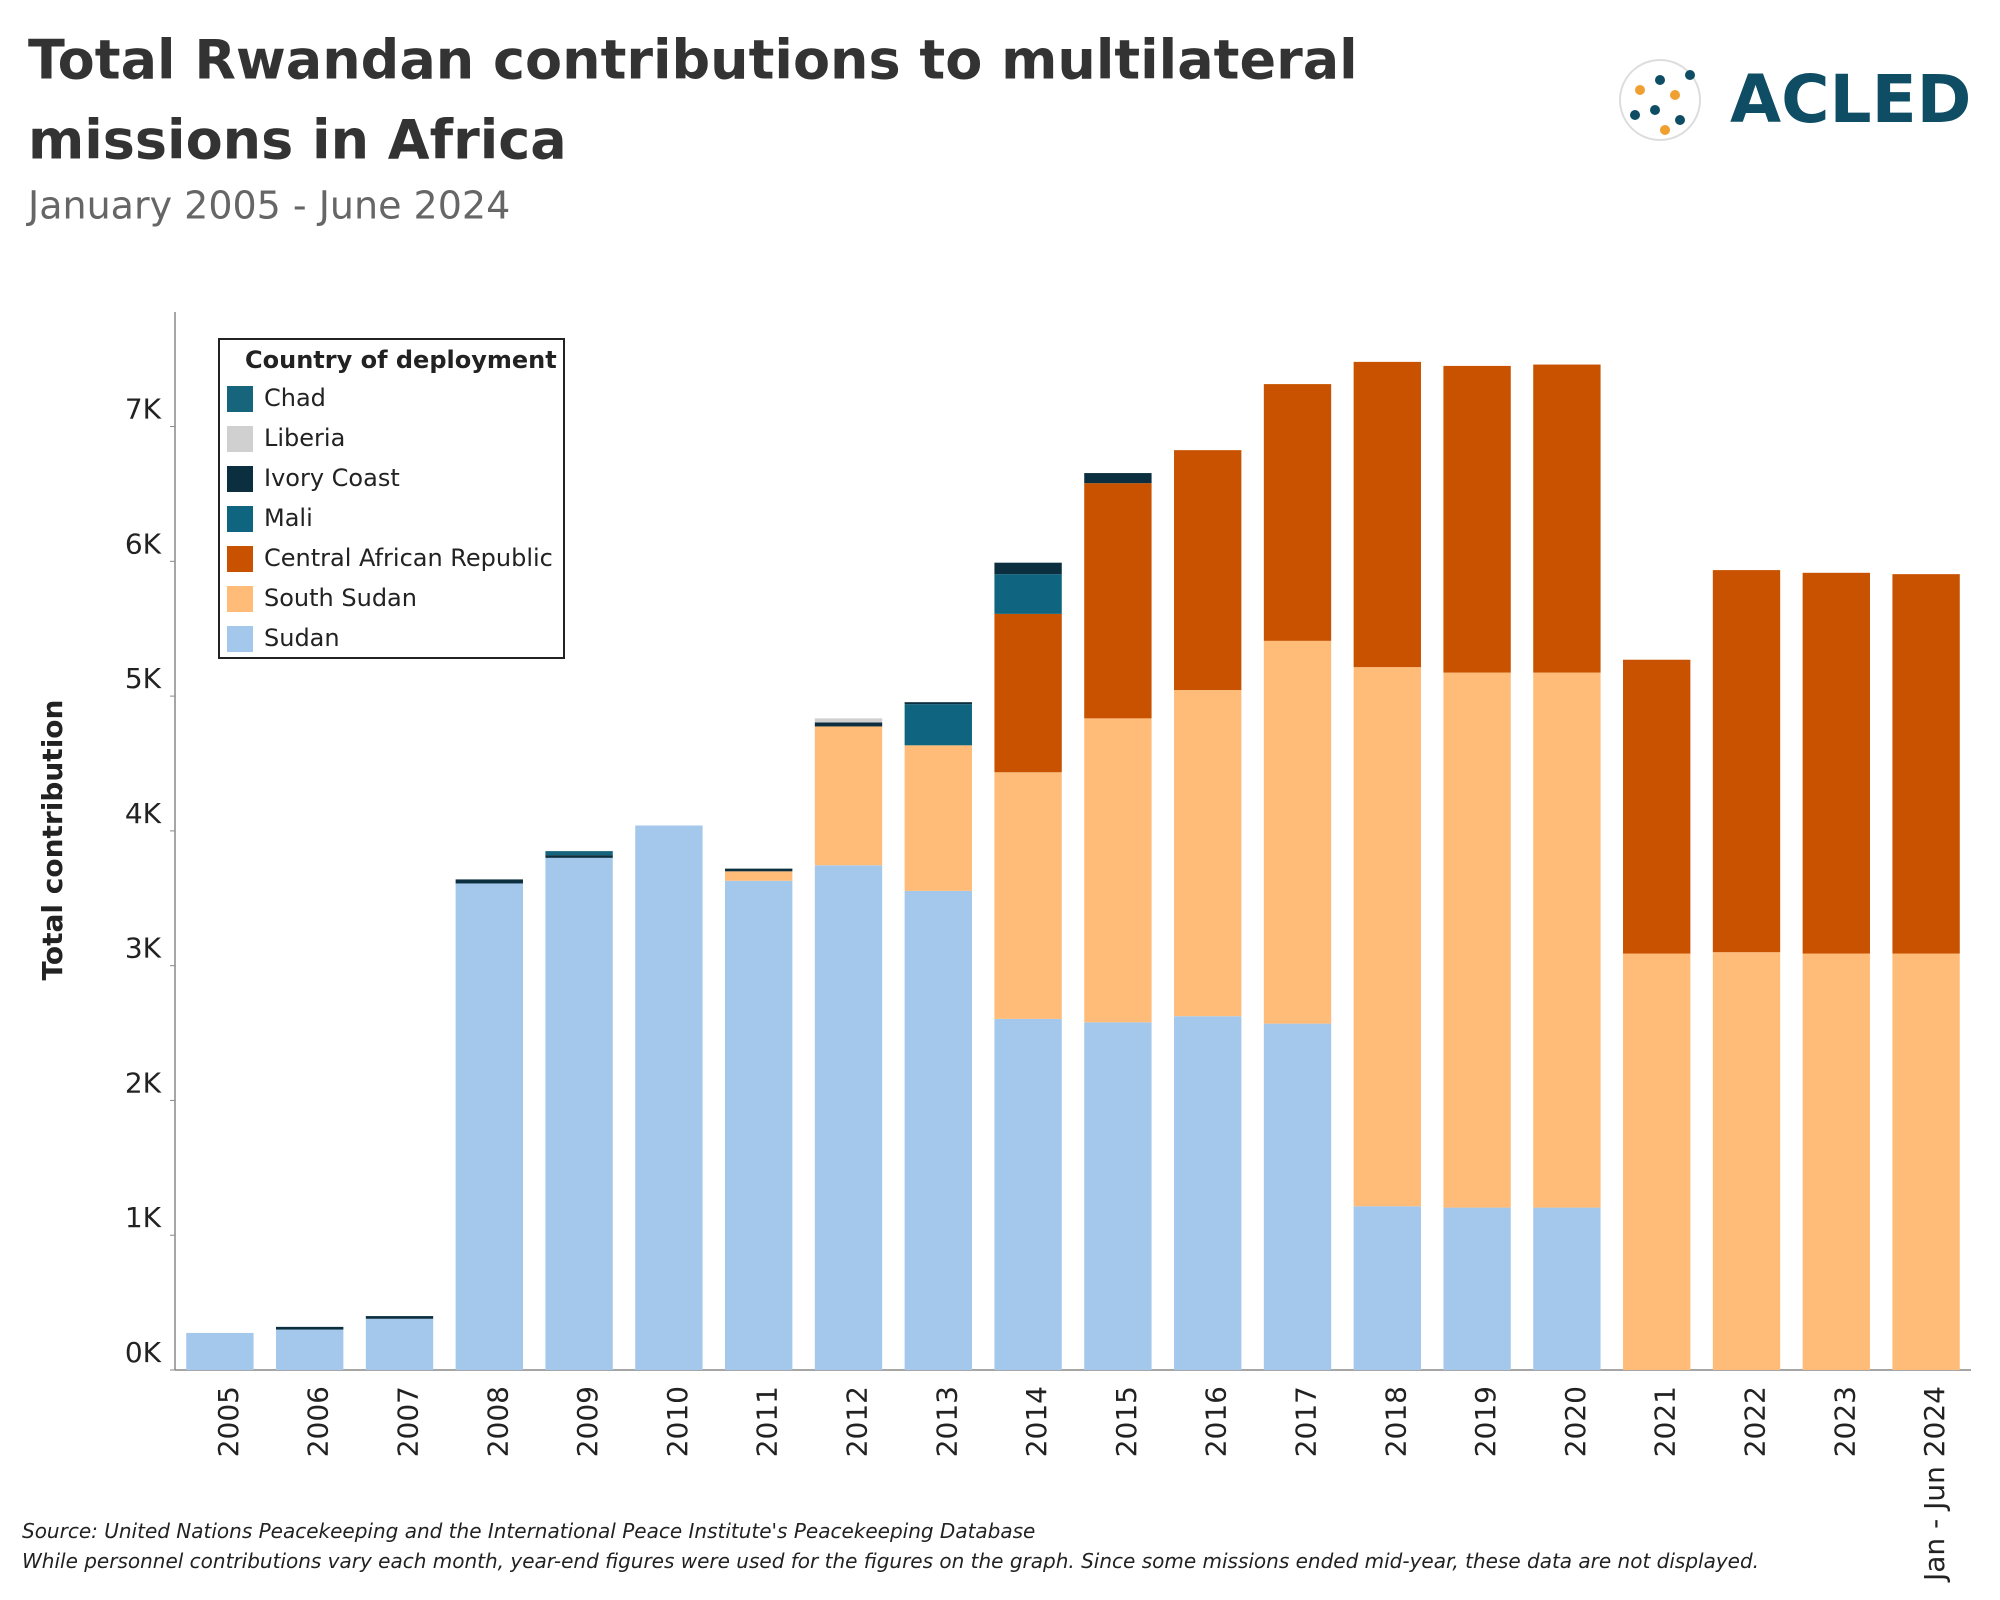 This screenshot has width=2000, height=1600. I want to click on legend-label: Sudan, so click(302, 638).